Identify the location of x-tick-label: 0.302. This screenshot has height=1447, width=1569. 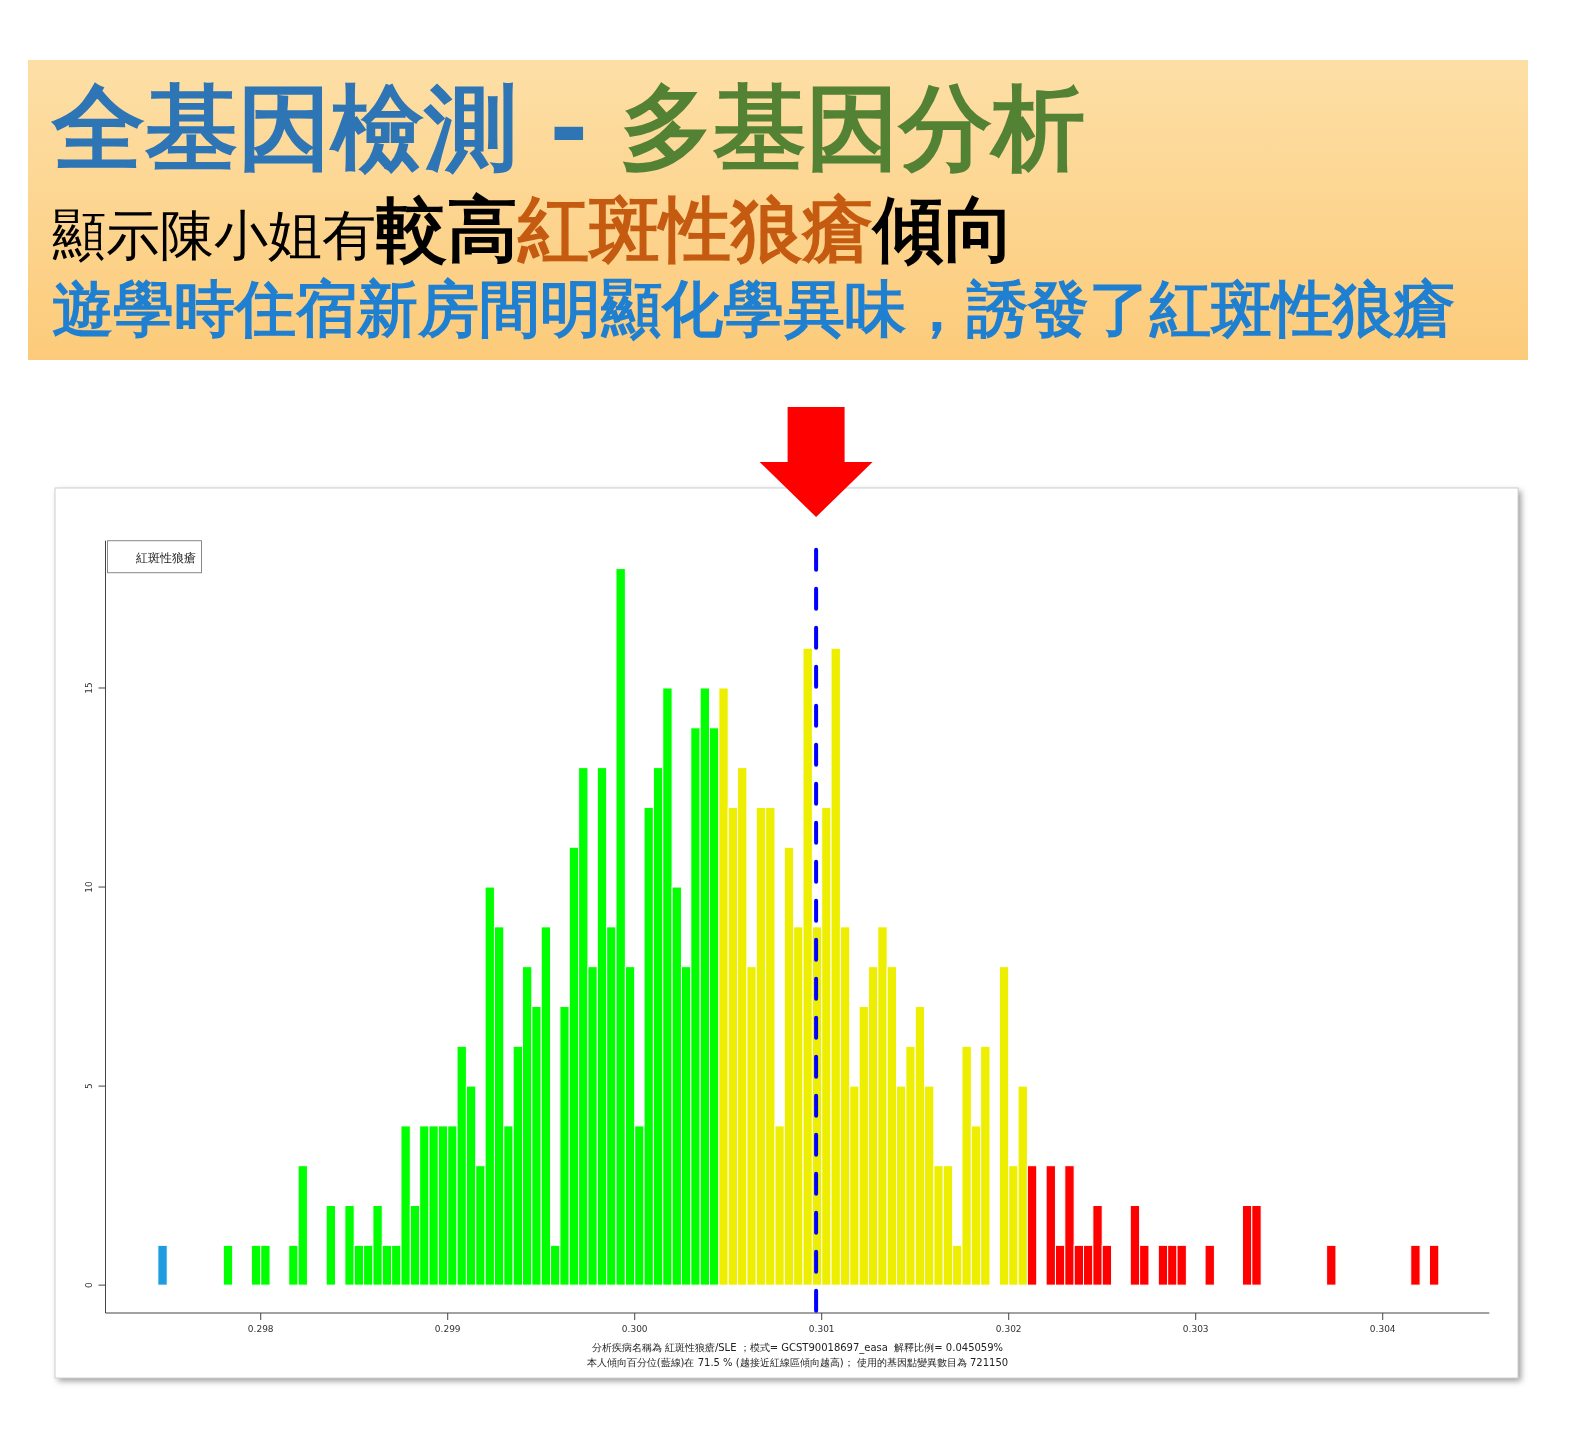
(1008, 1329).